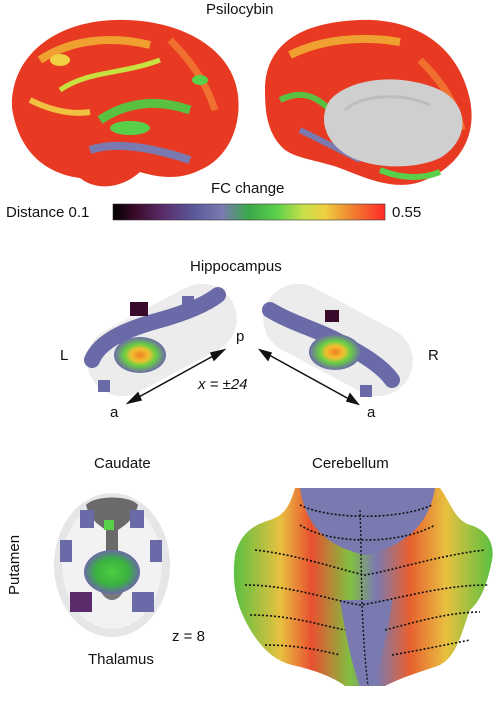 The image size is (500, 711). What do you see at coordinates (350, 463) in the screenshot?
I see `cerebellum-label: Cerebellum` at bounding box center [350, 463].